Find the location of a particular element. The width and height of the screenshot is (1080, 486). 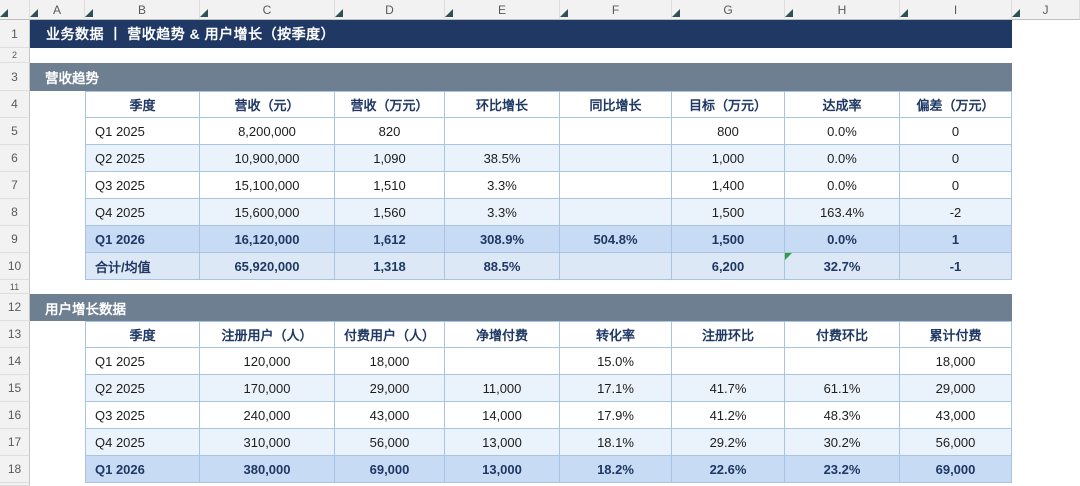

cell: Q1 2026 is located at coordinates (142, 469).